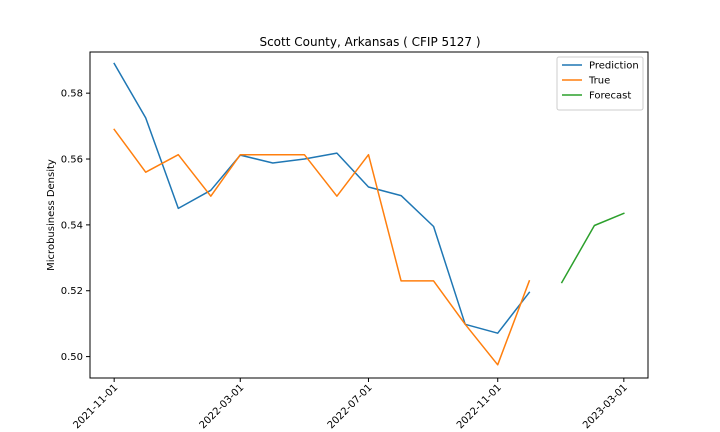 The height and width of the screenshot is (432, 720). What do you see at coordinates (51, 215) in the screenshot?
I see `y-axis-title: Microbusiness Density` at bounding box center [51, 215].